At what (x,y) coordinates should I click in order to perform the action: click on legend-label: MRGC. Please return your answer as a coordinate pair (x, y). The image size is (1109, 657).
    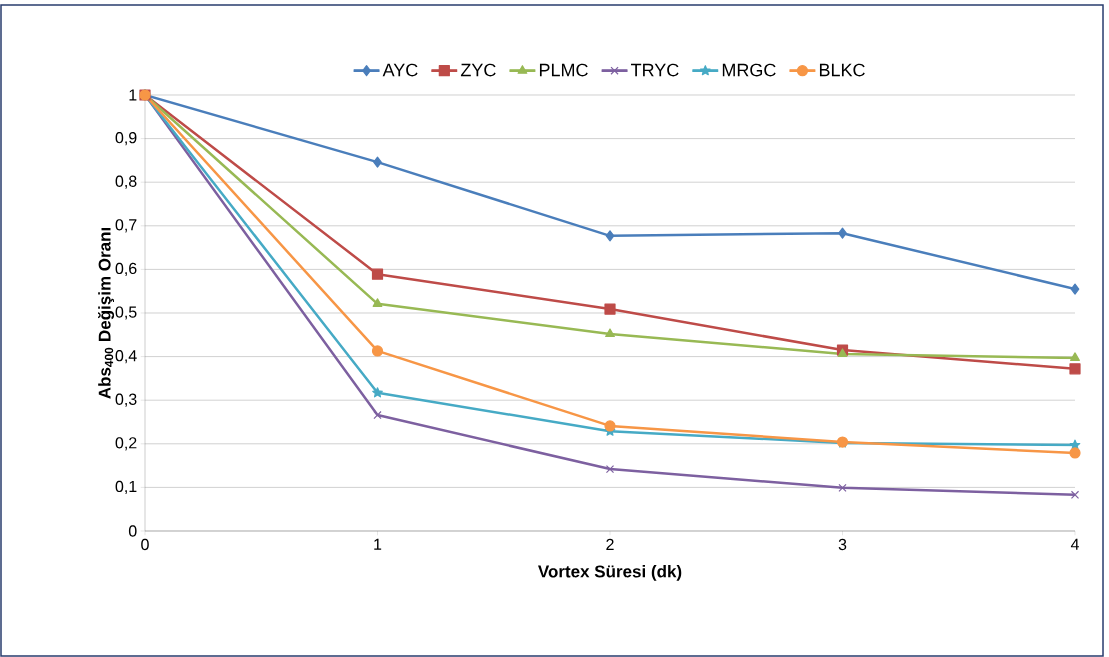
    Looking at the image, I should click on (749, 70).